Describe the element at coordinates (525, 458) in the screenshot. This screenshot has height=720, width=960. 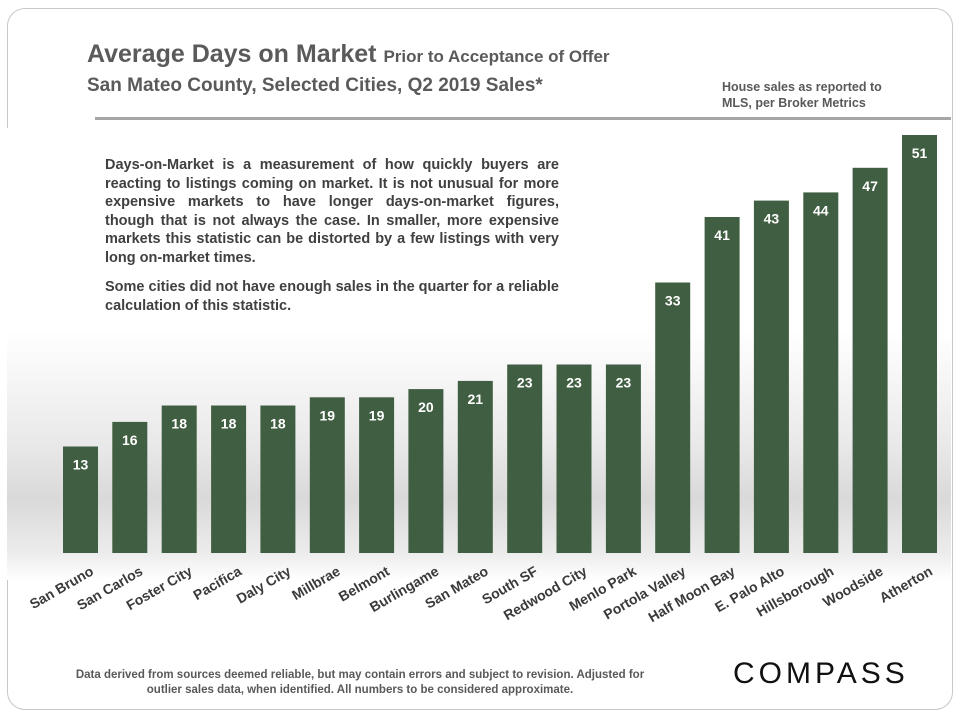
I see `bar-south-sf` at that location.